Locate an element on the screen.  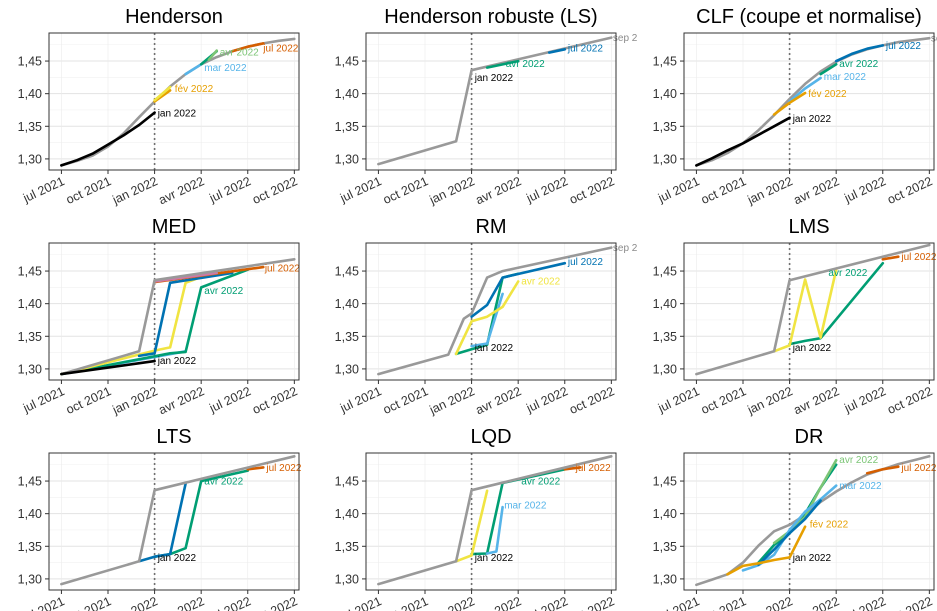
series-line-mar-2022-b is located at coordinates (789, 532).